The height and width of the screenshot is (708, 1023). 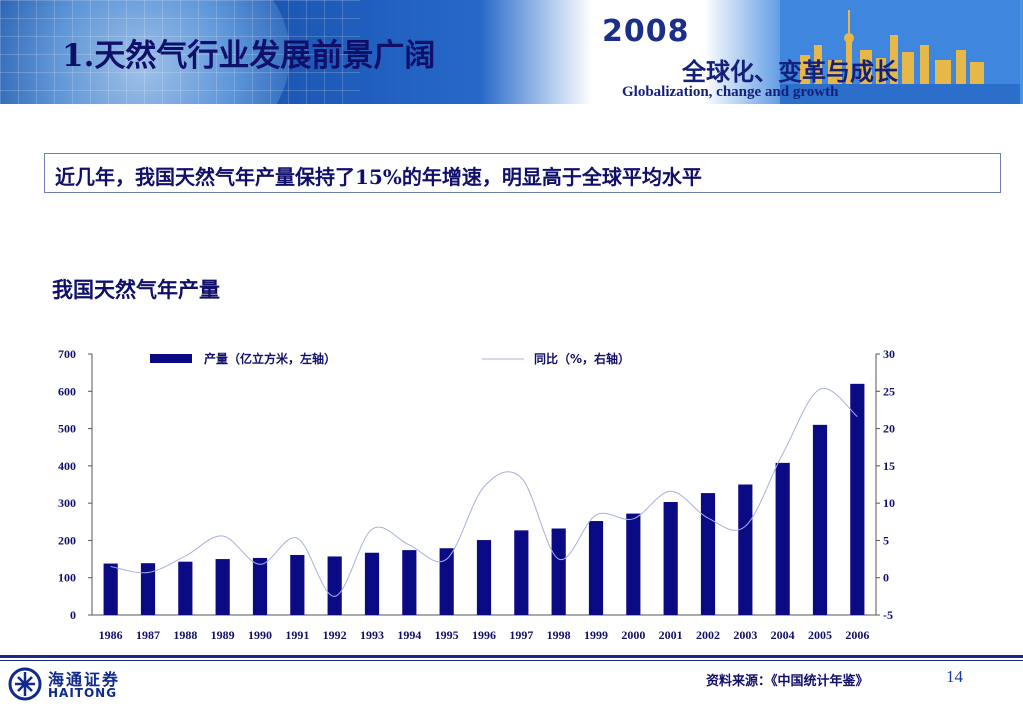 I want to click on slogan-english: Globalization, change and growth, so click(x=730, y=92).